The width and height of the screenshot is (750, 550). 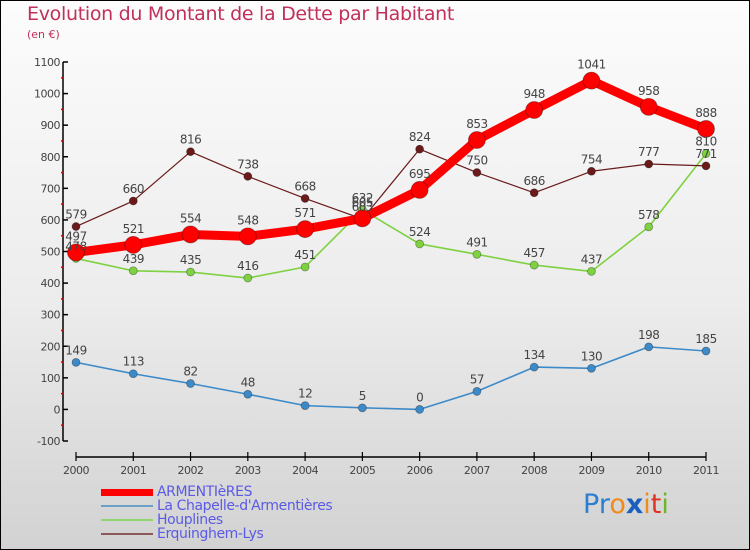 I want to click on y-tick-label: 0, so click(x=57, y=409).